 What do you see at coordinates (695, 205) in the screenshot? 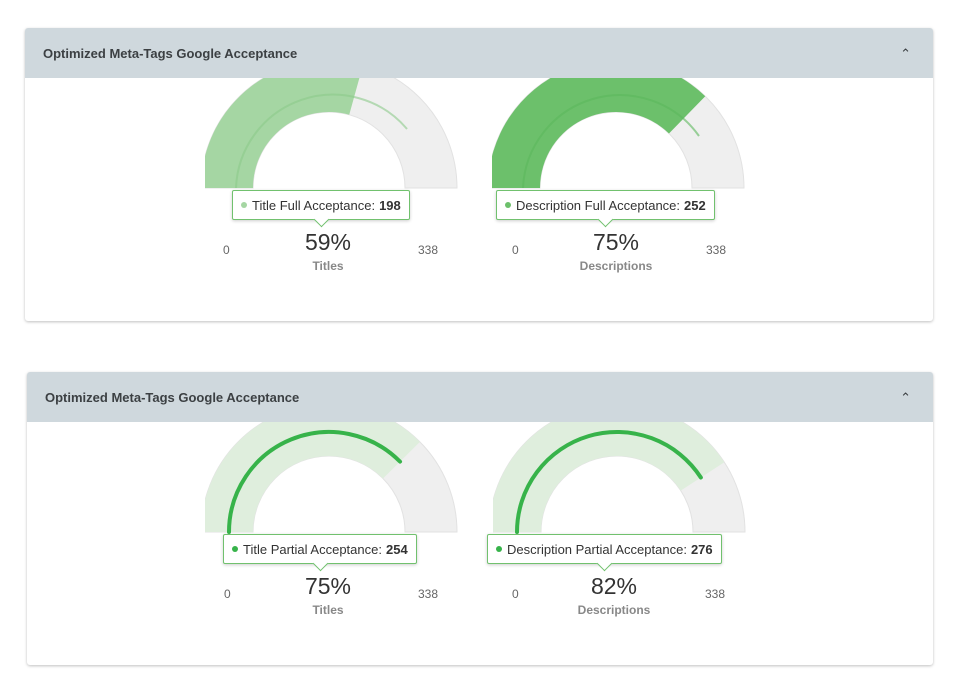
I see `tooltip-value: 252` at bounding box center [695, 205].